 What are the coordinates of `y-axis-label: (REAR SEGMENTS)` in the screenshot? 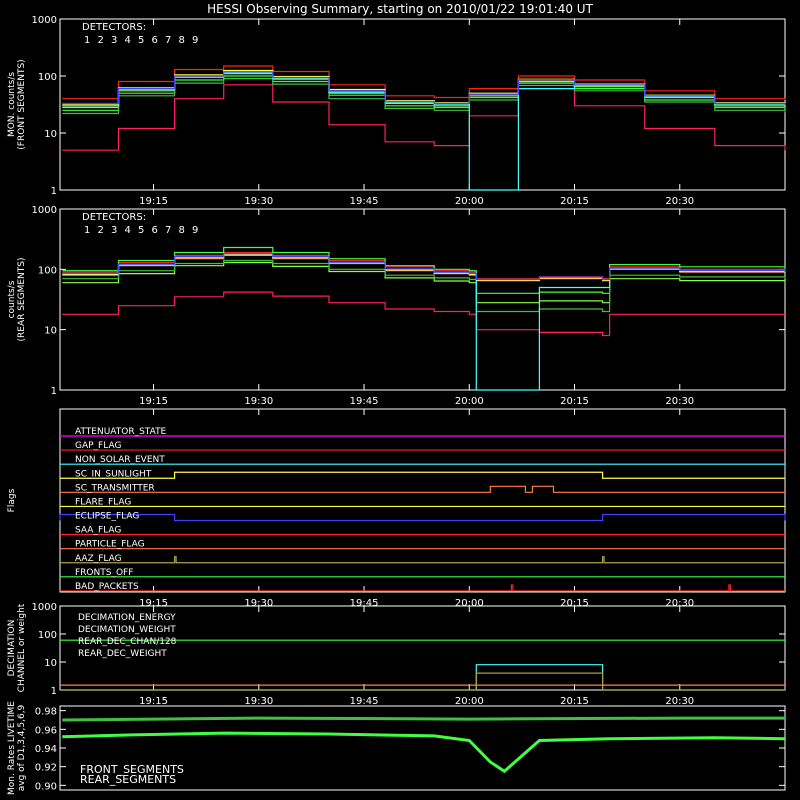 It's located at (22, 299).